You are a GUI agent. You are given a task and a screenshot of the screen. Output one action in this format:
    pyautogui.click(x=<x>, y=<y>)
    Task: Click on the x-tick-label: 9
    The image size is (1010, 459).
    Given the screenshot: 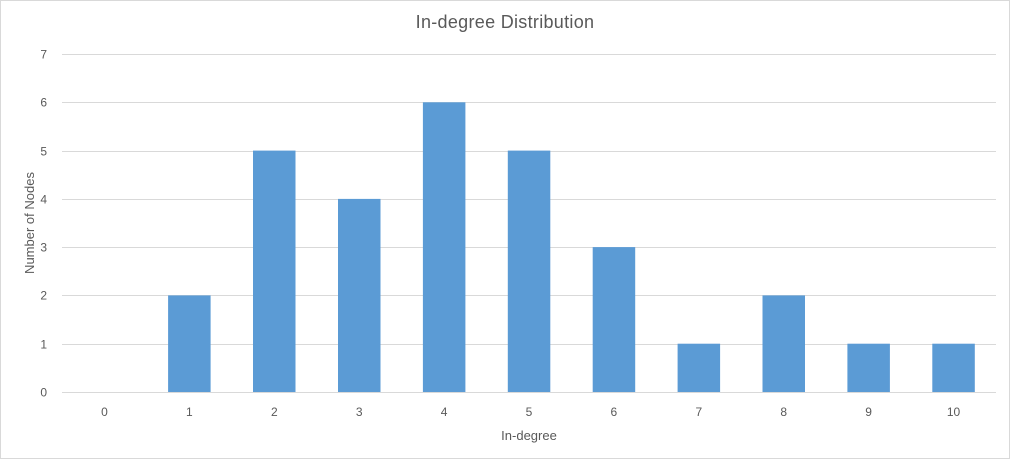 What is the action you would take?
    pyautogui.click(x=868, y=412)
    